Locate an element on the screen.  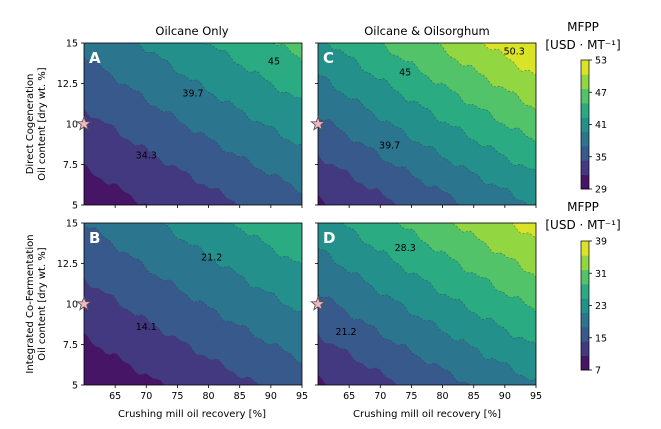
panel-letter-D: D is located at coordinates (329, 238).